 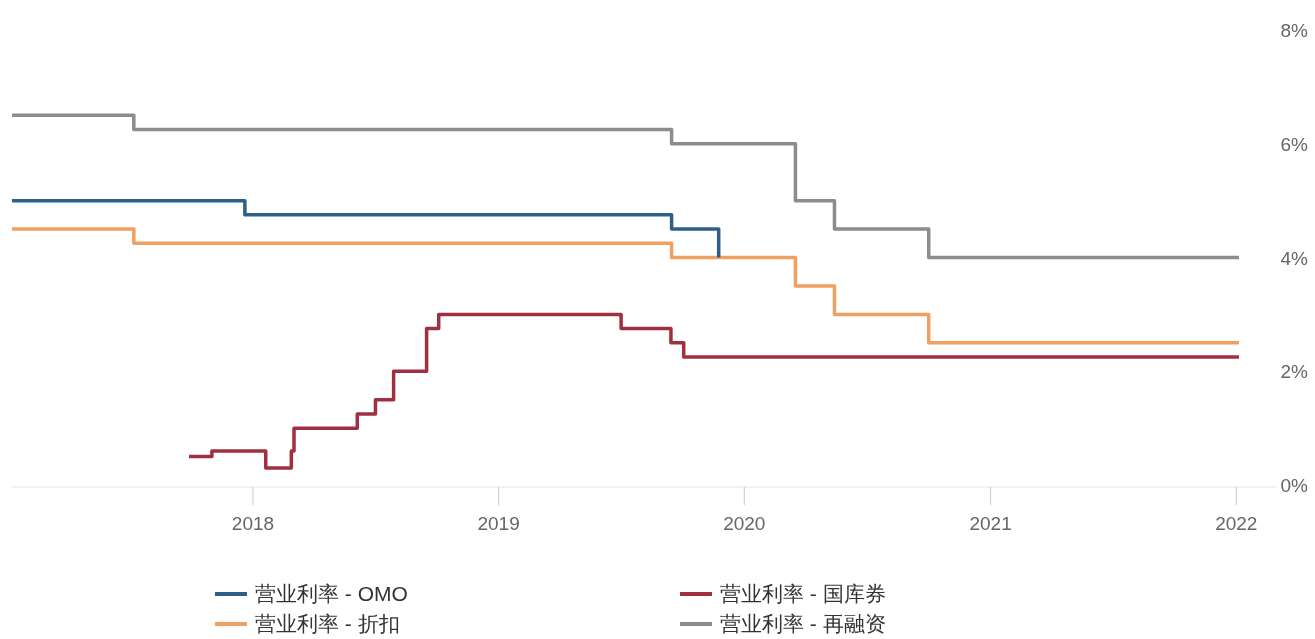 I want to click on x-tick-label: 2019, so click(x=498, y=523).